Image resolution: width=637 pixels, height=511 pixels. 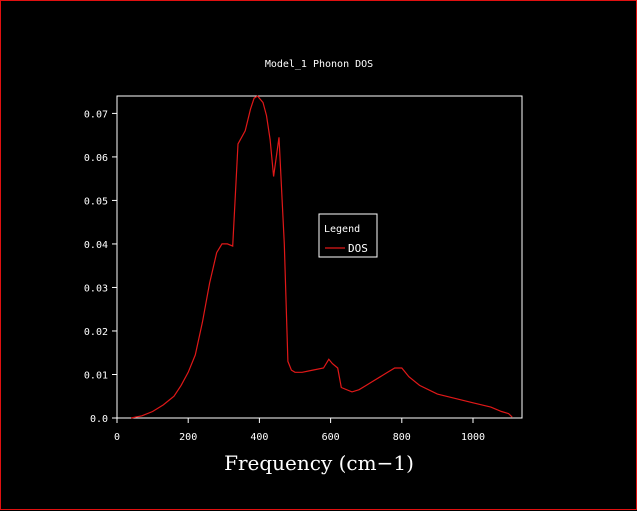 I want to click on legend: Legend DOS, so click(x=348, y=235).